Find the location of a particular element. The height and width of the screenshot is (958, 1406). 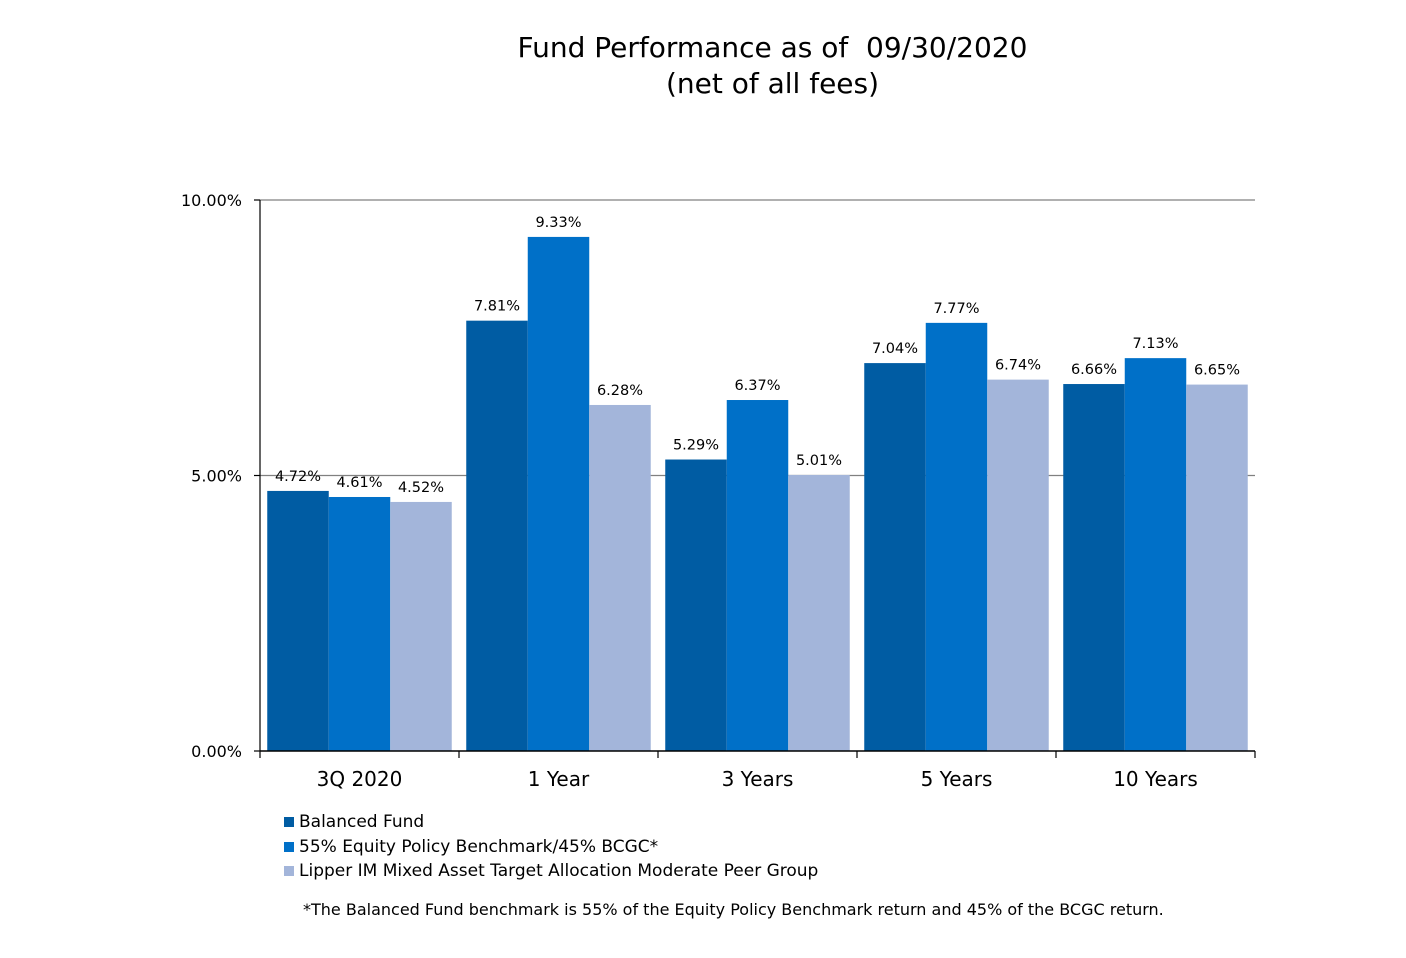

x-tick-label: 3 Years is located at coordinates (758, 779).